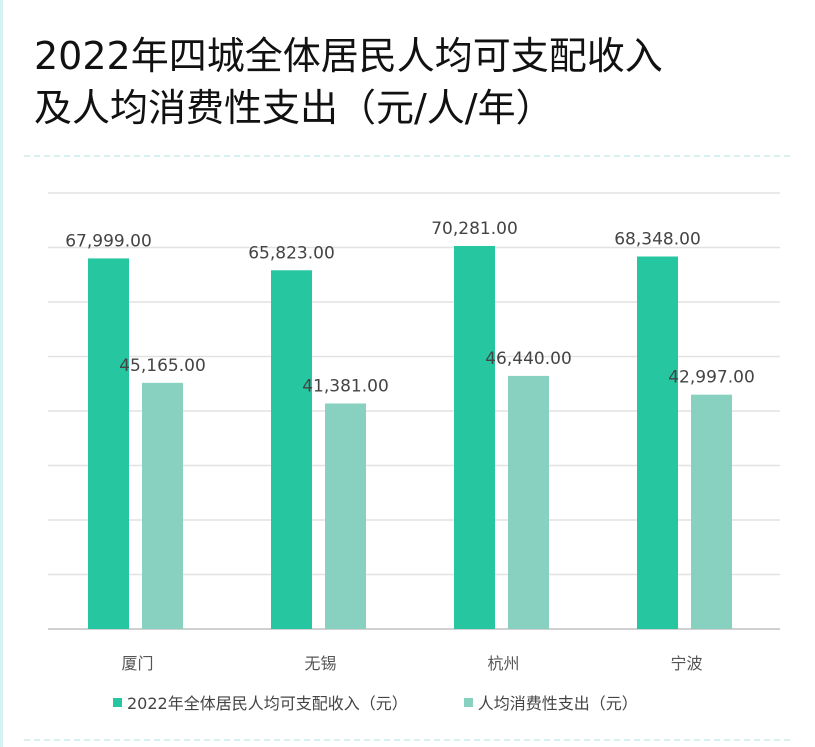 Image resolution: width=815 pixels, height=747 pixels. I want to click on title-line-1: 2022年四城全体居民人均可支配收入, so click(348, 56).